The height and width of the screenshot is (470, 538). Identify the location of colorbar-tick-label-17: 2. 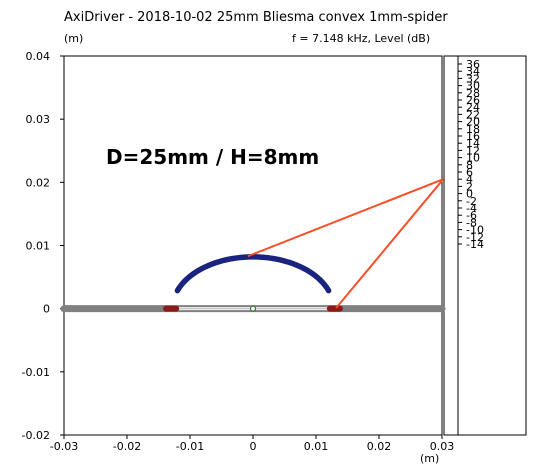
(469, 186).